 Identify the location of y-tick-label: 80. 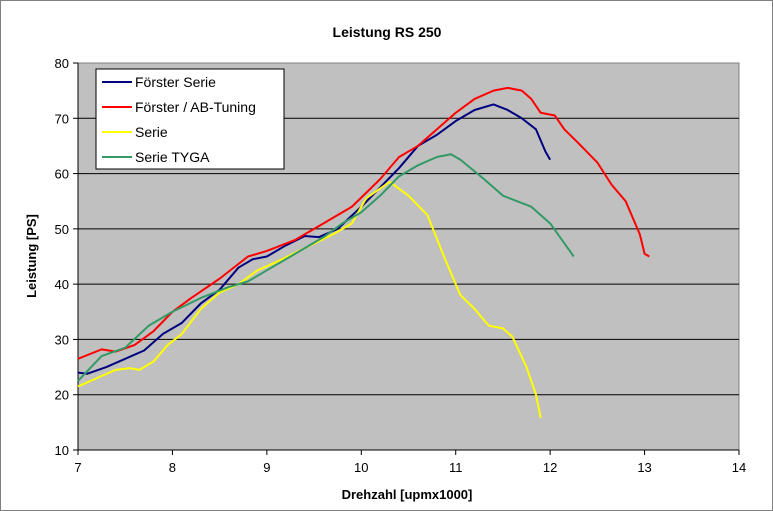
(62, 63).